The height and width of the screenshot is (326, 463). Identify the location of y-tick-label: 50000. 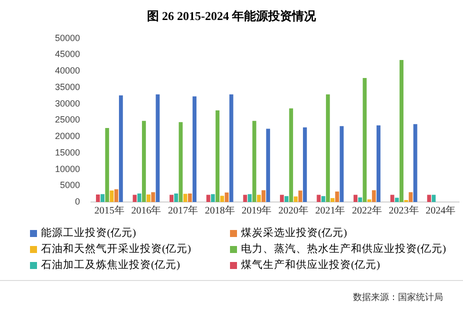
(67, 37).